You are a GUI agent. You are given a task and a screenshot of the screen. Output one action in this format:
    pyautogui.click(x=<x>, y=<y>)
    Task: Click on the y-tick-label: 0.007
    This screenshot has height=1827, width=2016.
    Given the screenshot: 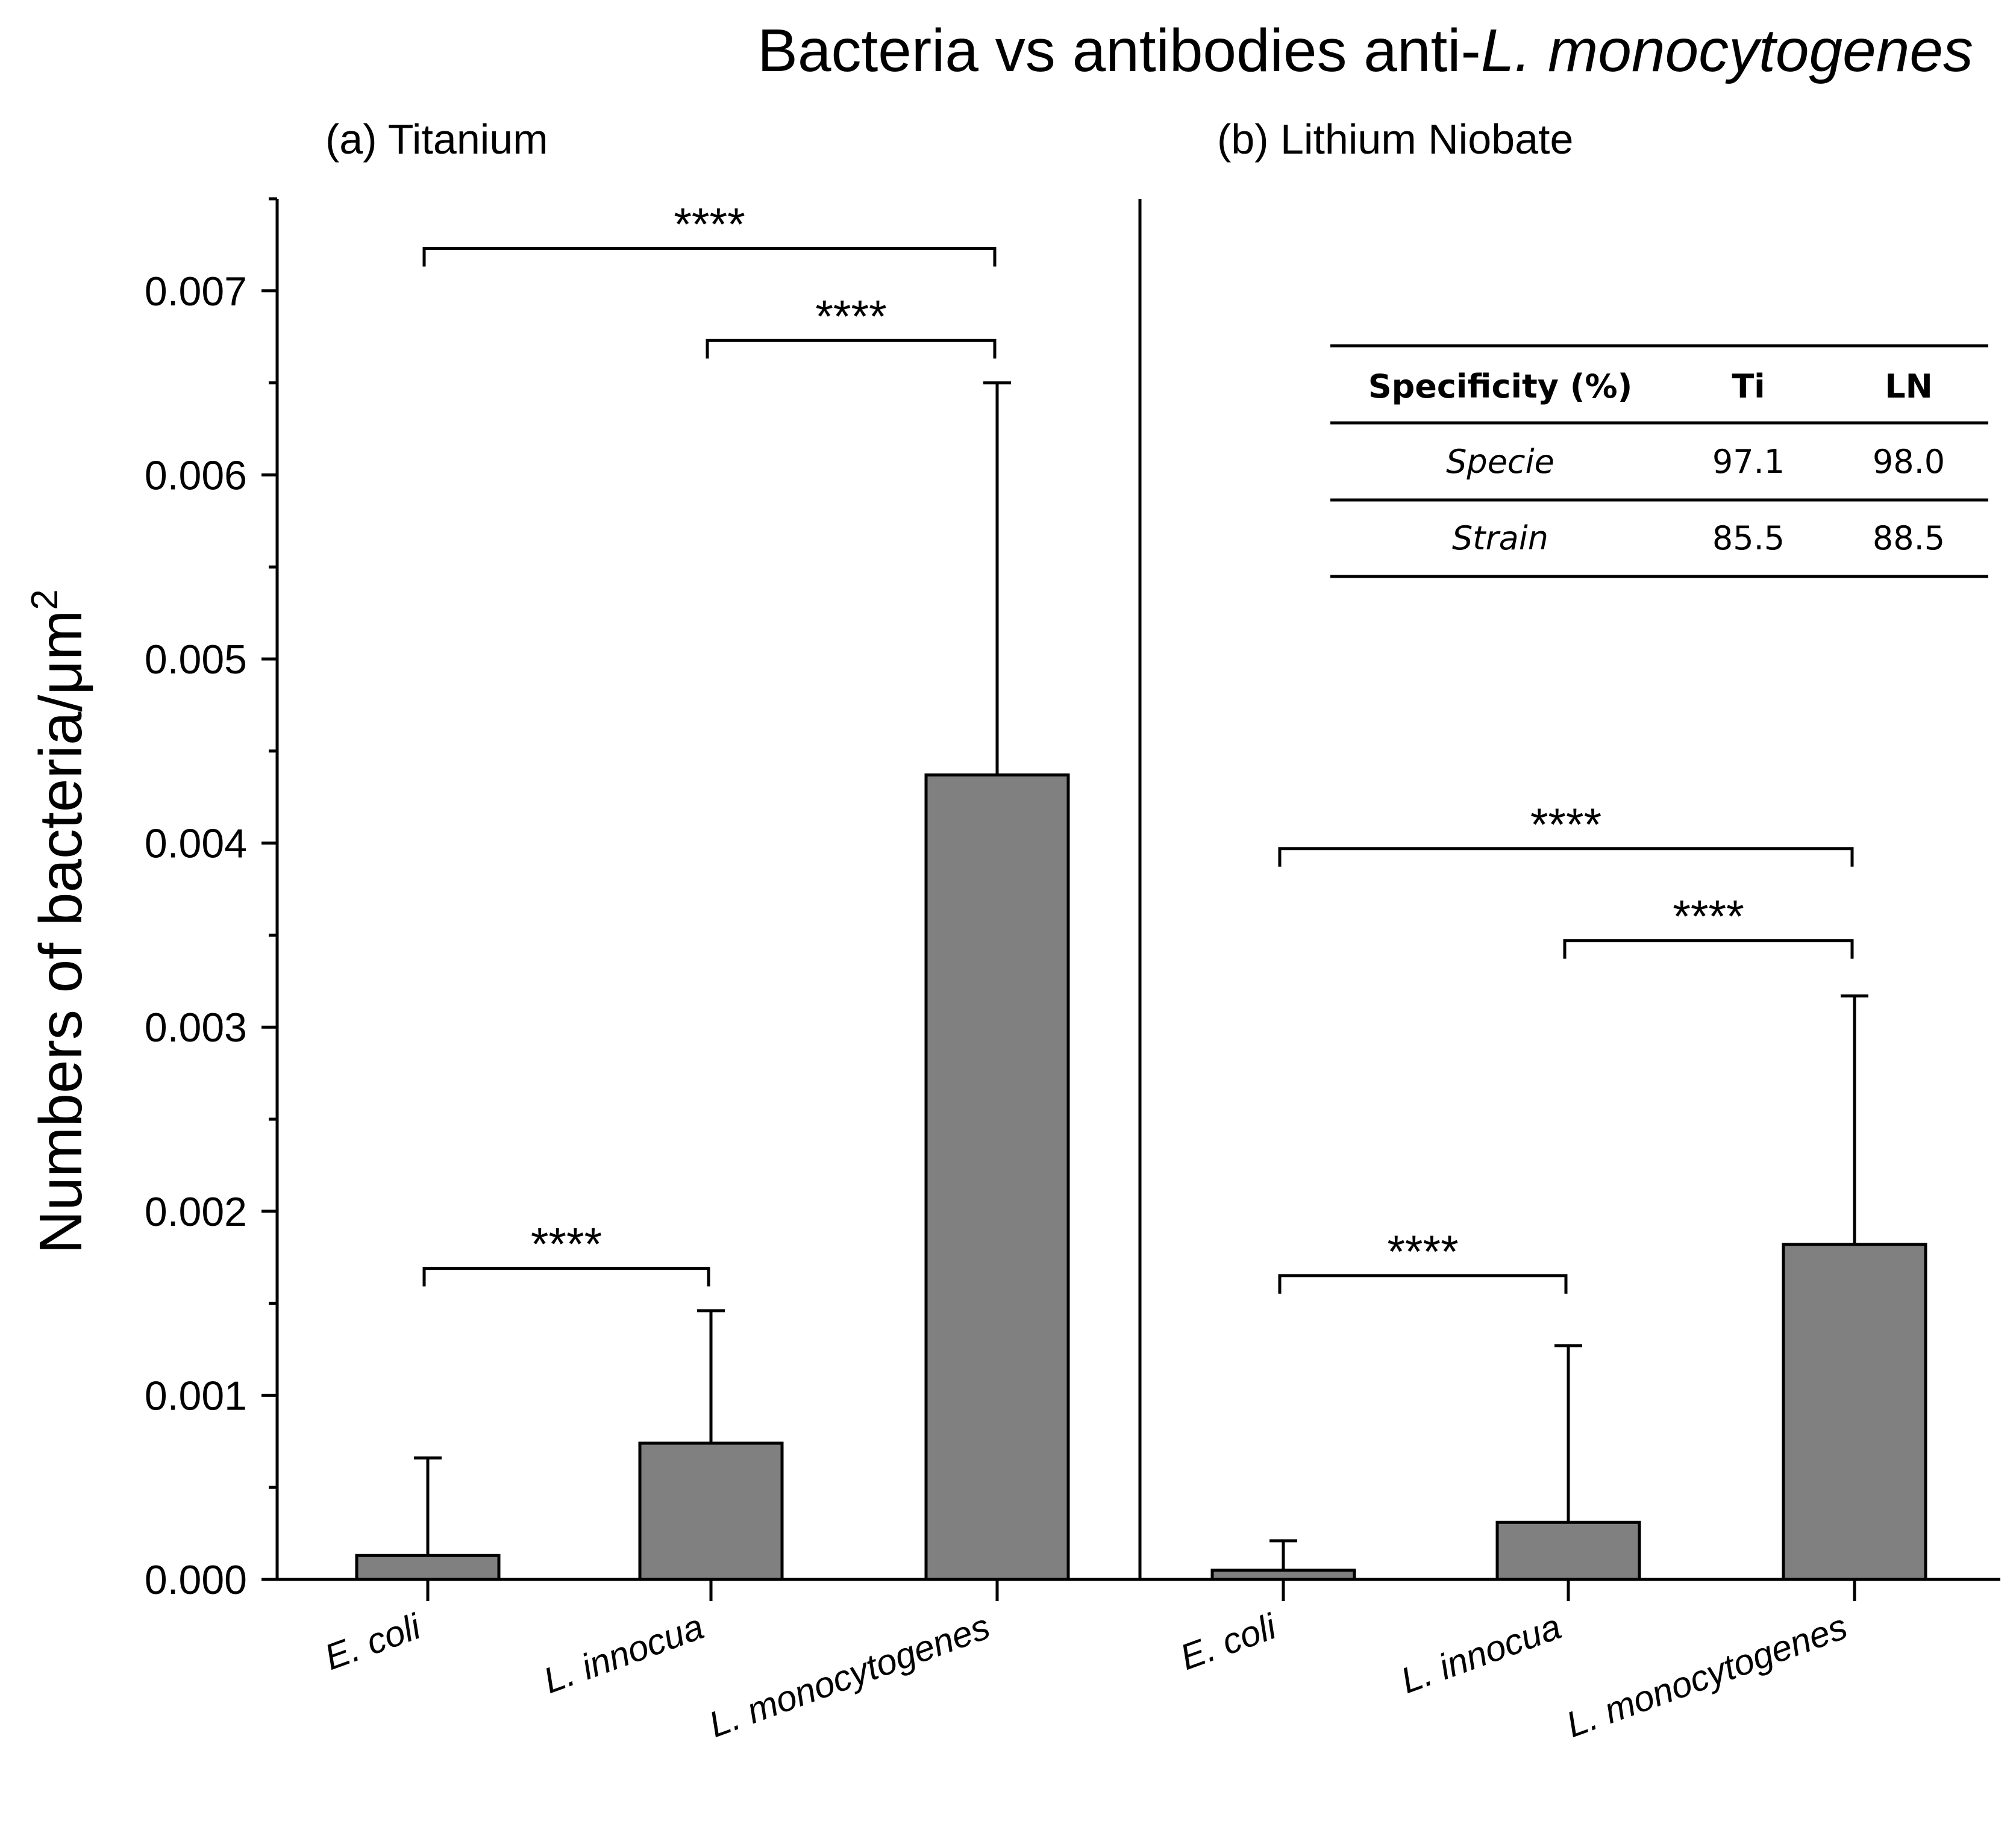 What is the action you would take?
    pyautogui.click(x=196, y=292)
    